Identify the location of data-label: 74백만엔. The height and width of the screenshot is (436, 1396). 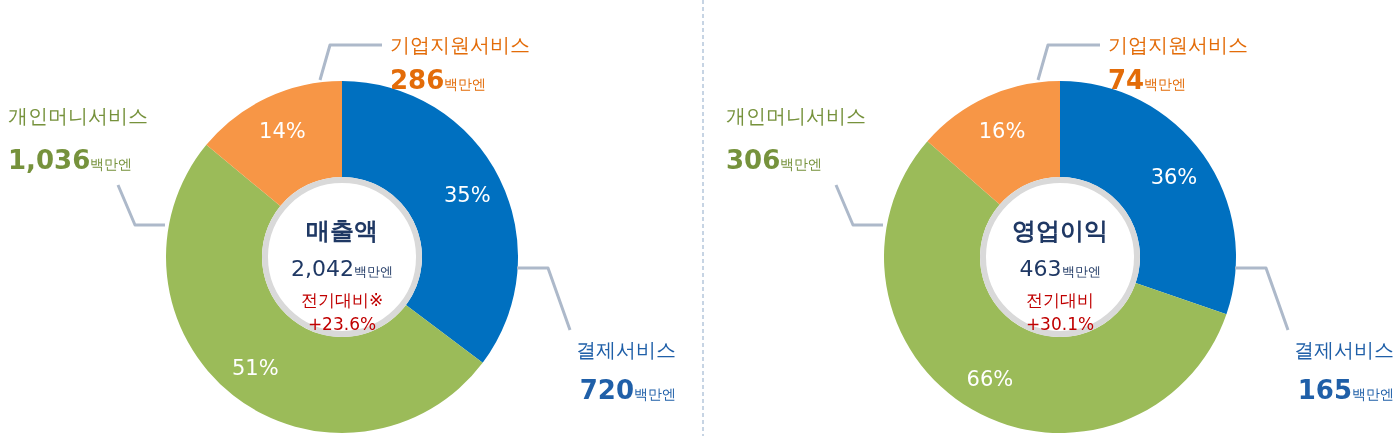
(1147, 80).